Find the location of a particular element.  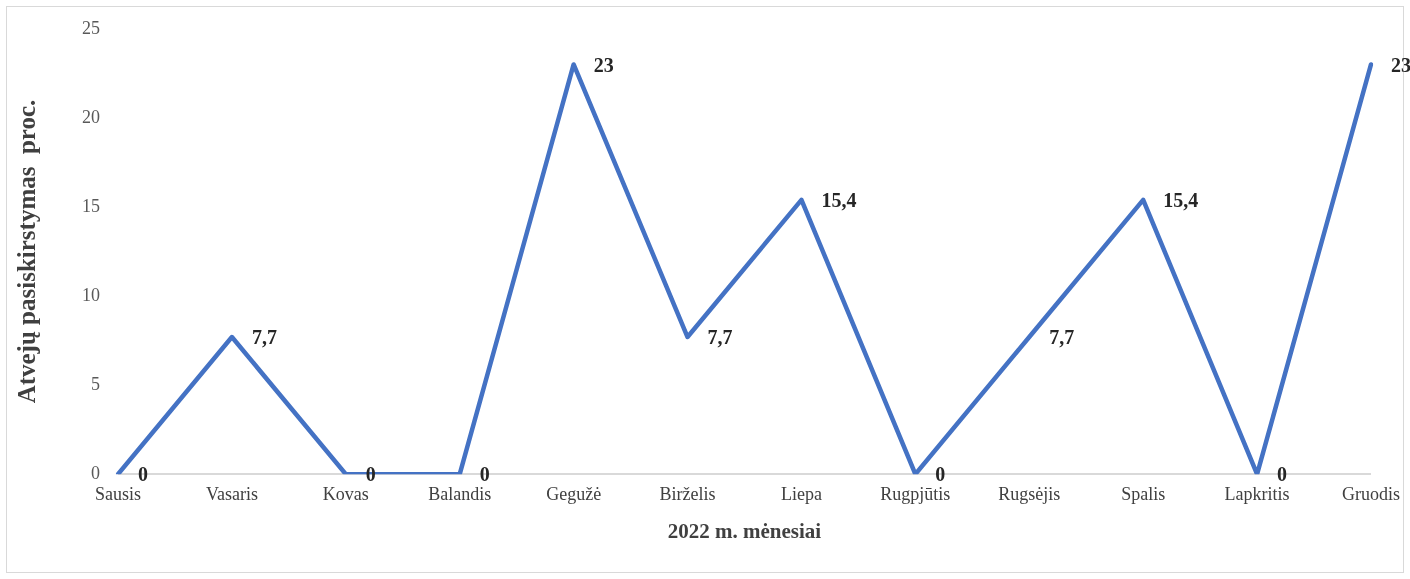

x-tick-label: Lapkritis is located at coordinates (1257, 493).